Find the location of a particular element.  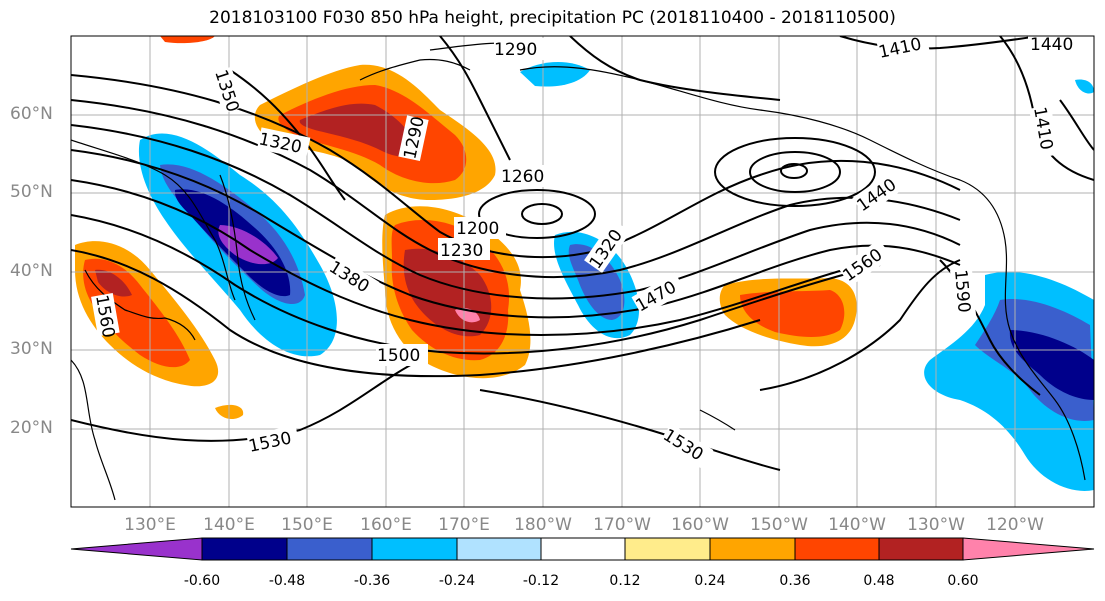

colorbar-tick-label: 0.36 is located at coordinates (795, 581).